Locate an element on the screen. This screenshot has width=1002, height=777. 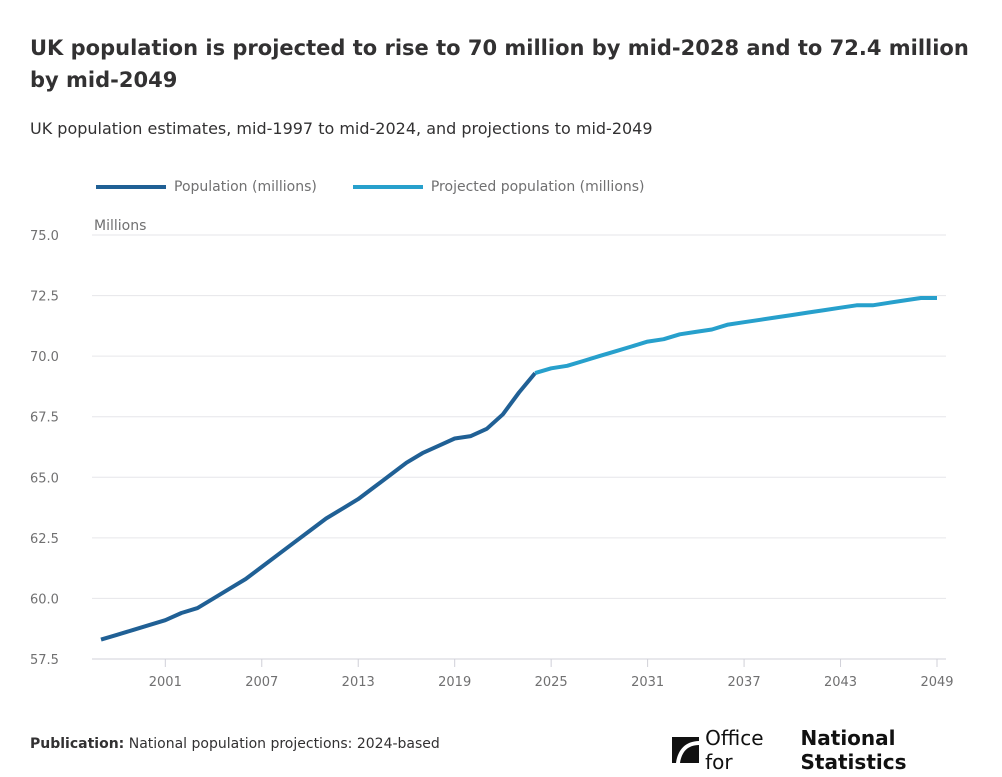
x-tick-label: 2025 is located at coordinates (551, 682).